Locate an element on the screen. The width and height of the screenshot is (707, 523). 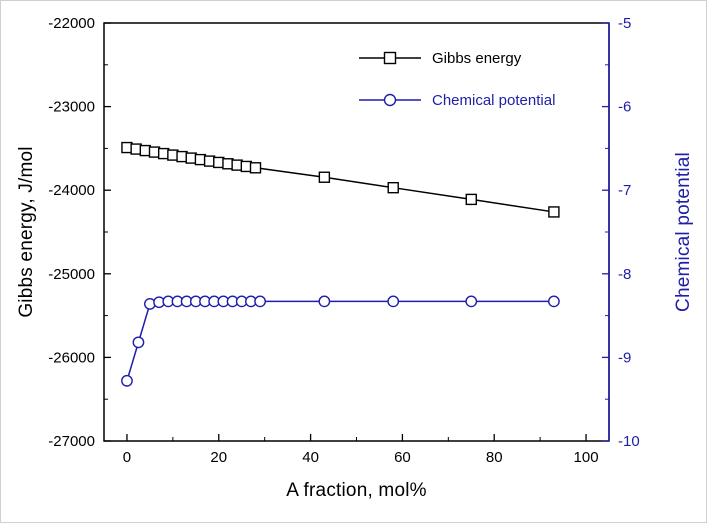
right-y-tick-label: -5 is located at coordinates (624, 23).